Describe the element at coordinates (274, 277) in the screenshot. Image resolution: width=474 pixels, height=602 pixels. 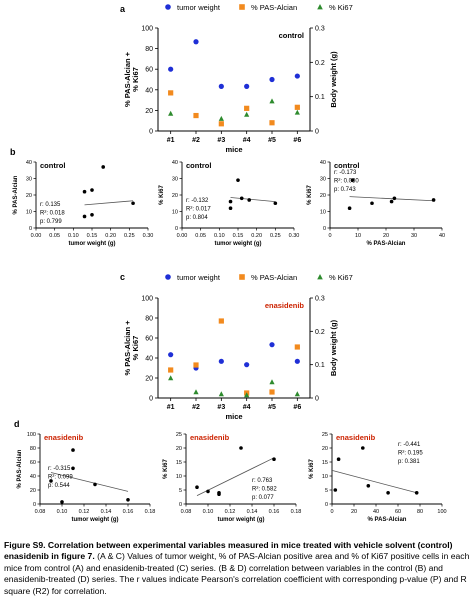
I see `legend-label-C-1: % PAS-Alcian` at that location.